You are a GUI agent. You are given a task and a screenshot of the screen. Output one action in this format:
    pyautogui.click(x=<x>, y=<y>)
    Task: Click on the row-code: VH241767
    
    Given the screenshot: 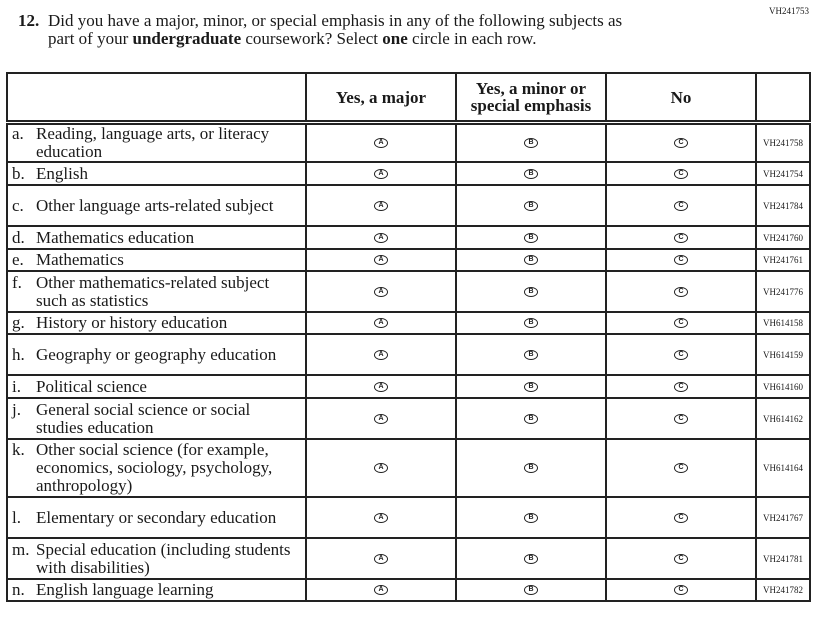 What is the action you would take?
    pyautogui.click(x=783, y=517)
    